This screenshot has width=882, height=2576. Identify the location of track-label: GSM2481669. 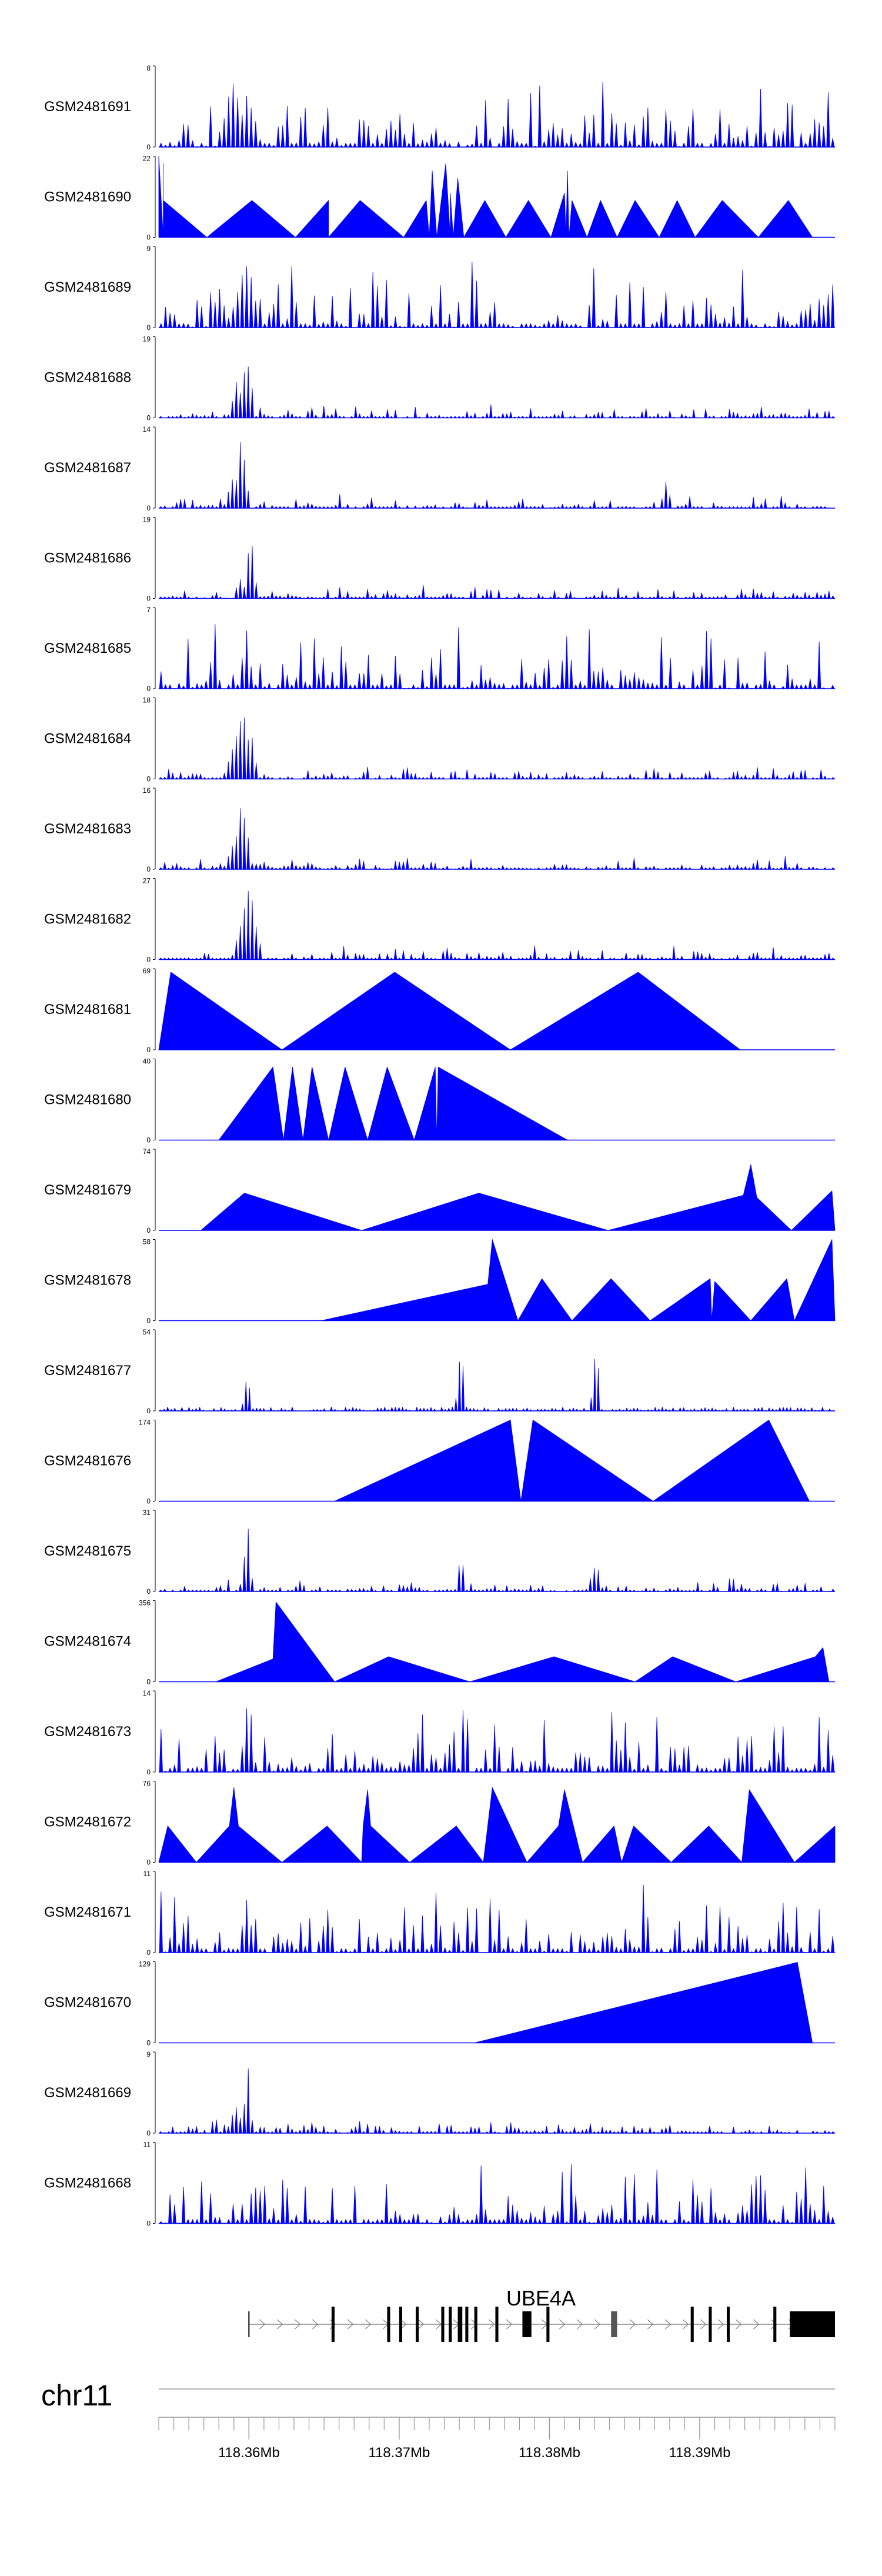
(87, 2093).